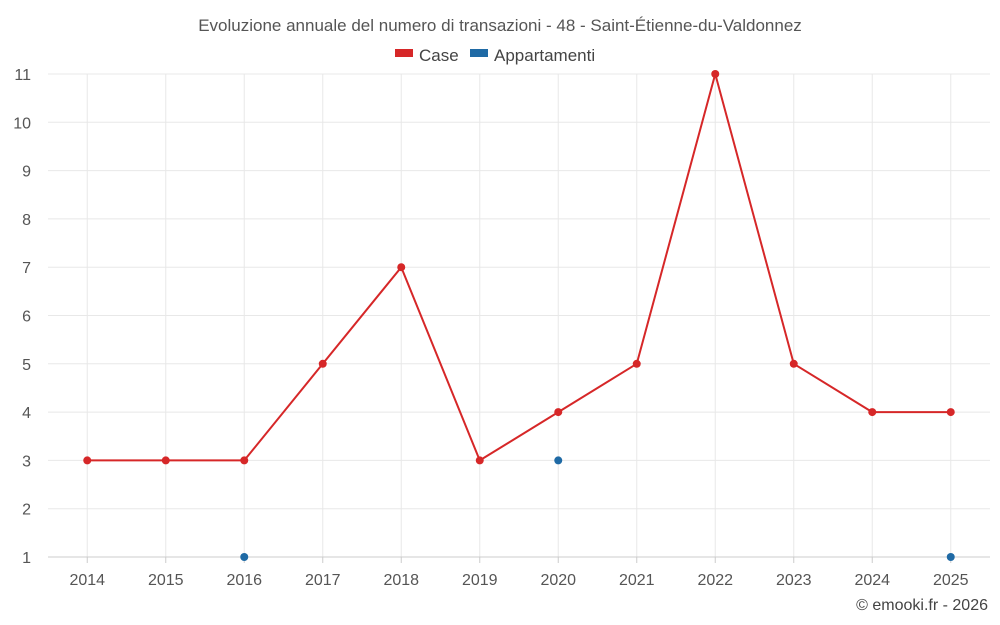 This screenshot has width=1000, height=625. What do you see at coordinates (715, 580) in the screenshot?
I see `x-tick-label: 2022` at bounding box center [715, 580].